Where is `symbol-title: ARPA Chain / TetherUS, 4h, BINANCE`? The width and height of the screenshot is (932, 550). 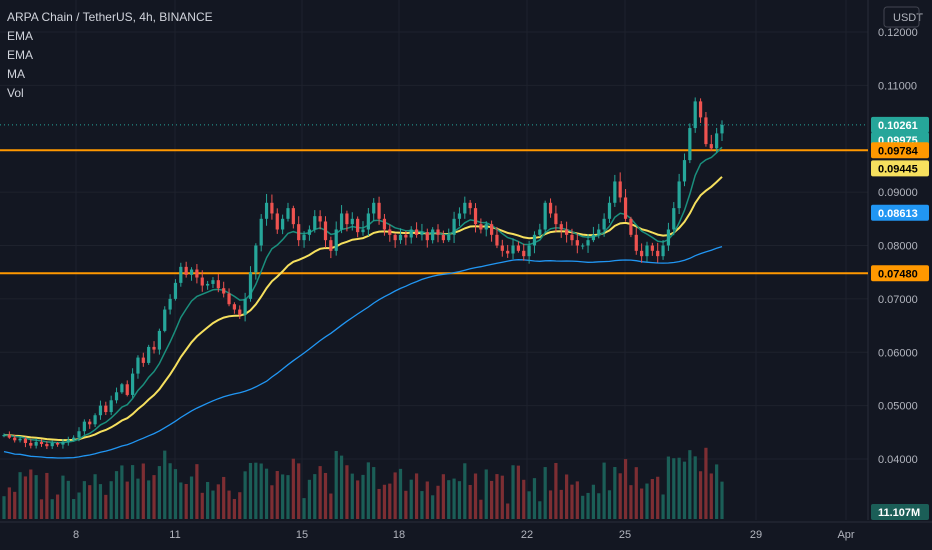 symbol-title: ARPA Chain / TetherUS, 4h, BINANCE is located at coordinates (110, 17).